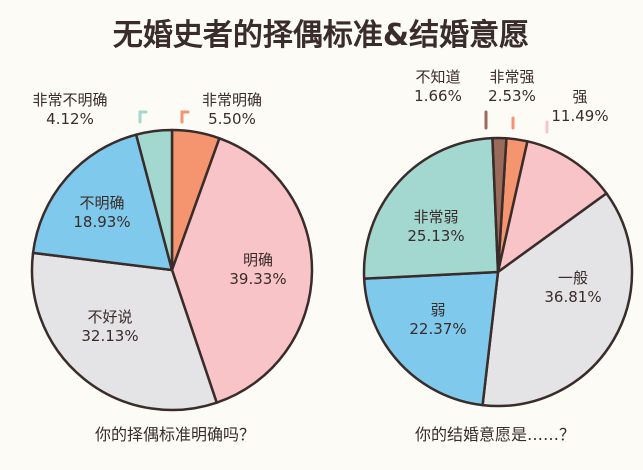 The image size is (643, 470). Describe the element at coordinates (572, 297) in the screenshot. I see `slice-value-label: 36.81%` at that location.